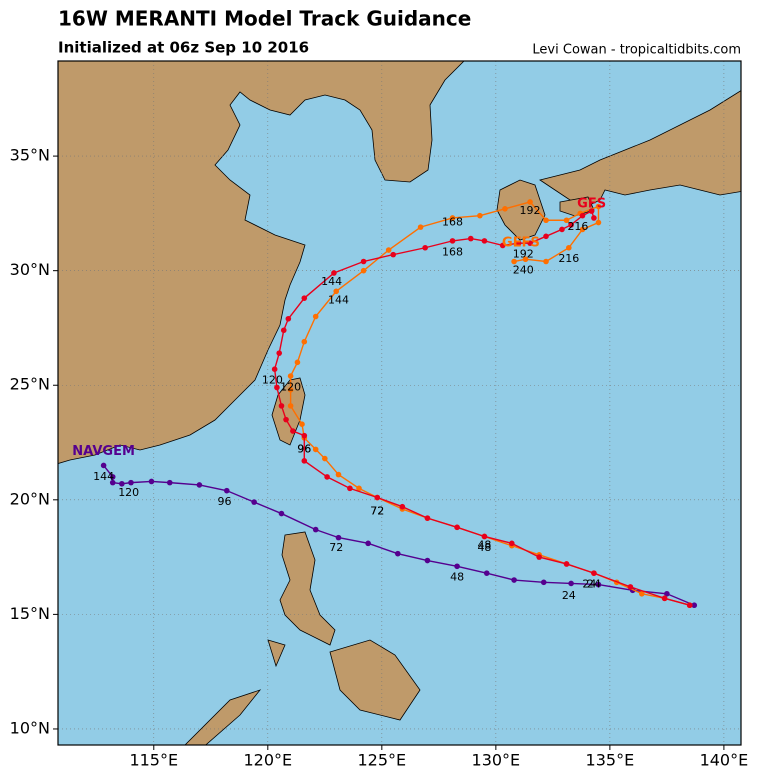 This screenshot has width=768, height=768. What do you see at coordinates (30, 727) in the screenshot?
I see `y-tick-label: 10°N` at bounding box center [30, 727].